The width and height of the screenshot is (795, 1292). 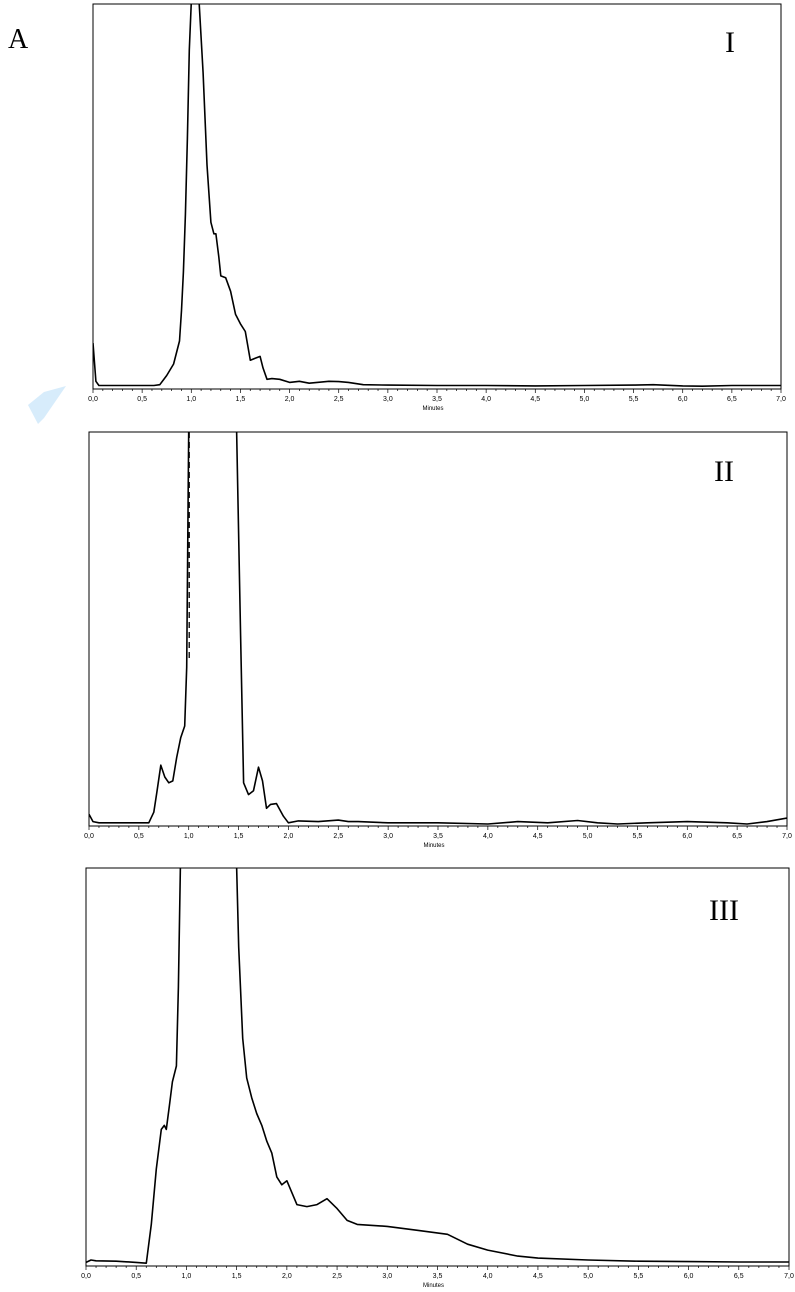 I want to click on watermark-sliver, so click(x=47, y=405).